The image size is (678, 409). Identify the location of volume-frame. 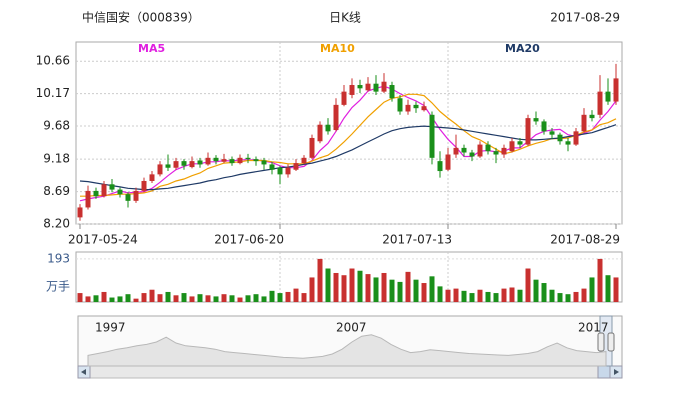
(349, 277).